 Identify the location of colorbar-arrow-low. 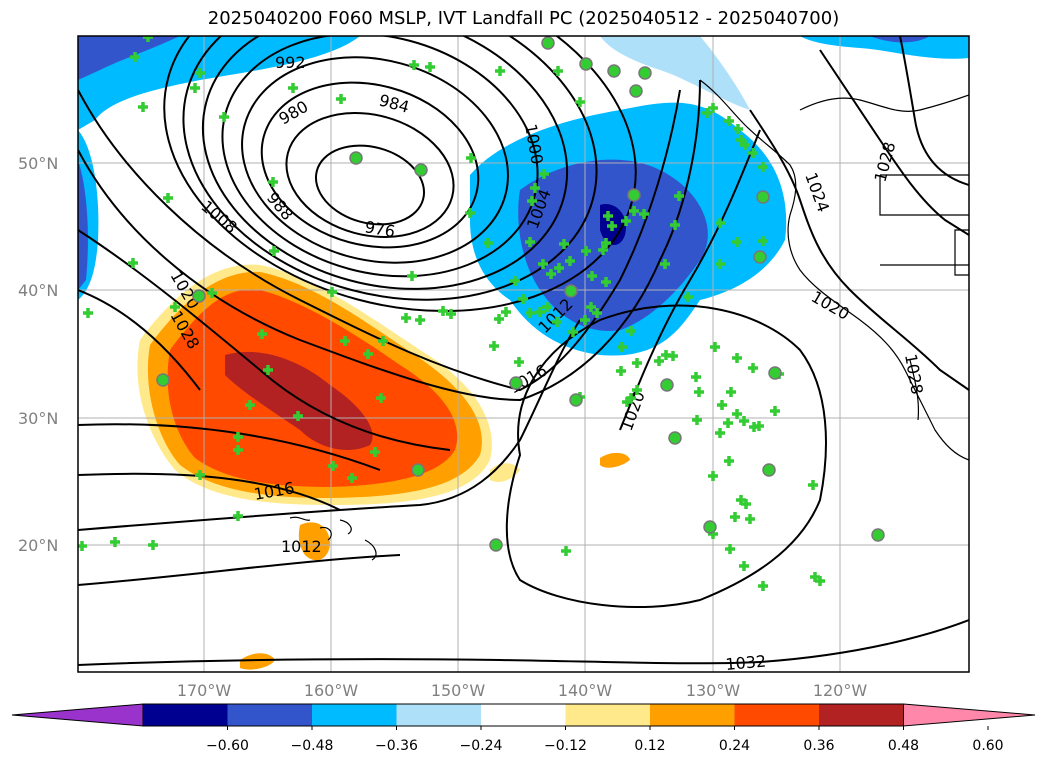
(77, 715).